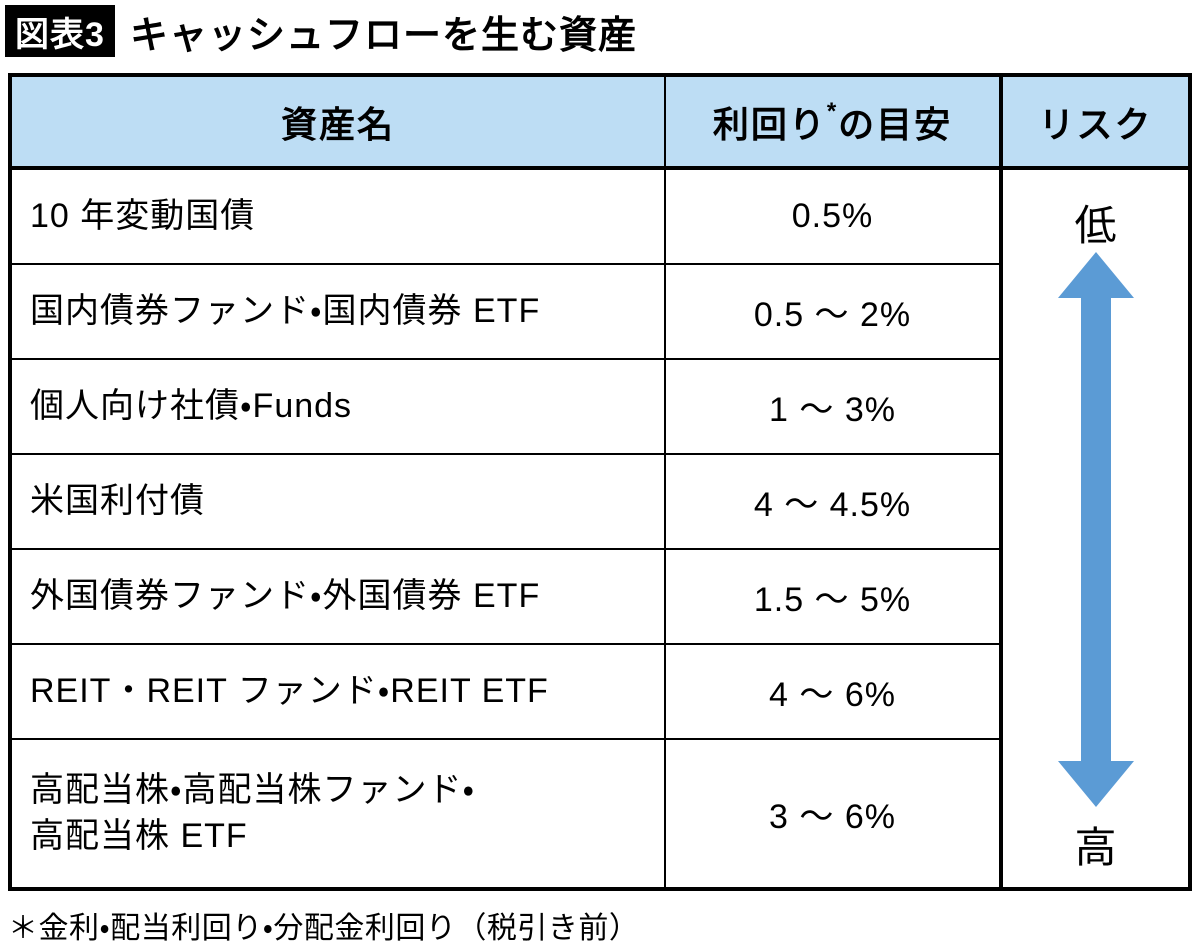  I want to click on risk-double-arrow-shape, so click(1095, 529).